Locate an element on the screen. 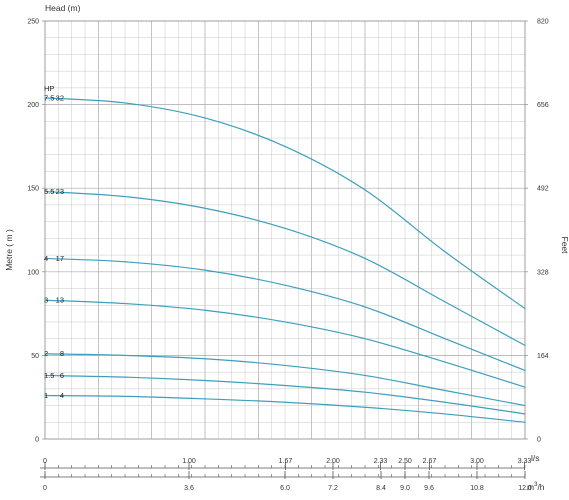 The image size is (569, 500). flow-axis-ls-tick-label: 2.67 is located at coordinates (430, 461).